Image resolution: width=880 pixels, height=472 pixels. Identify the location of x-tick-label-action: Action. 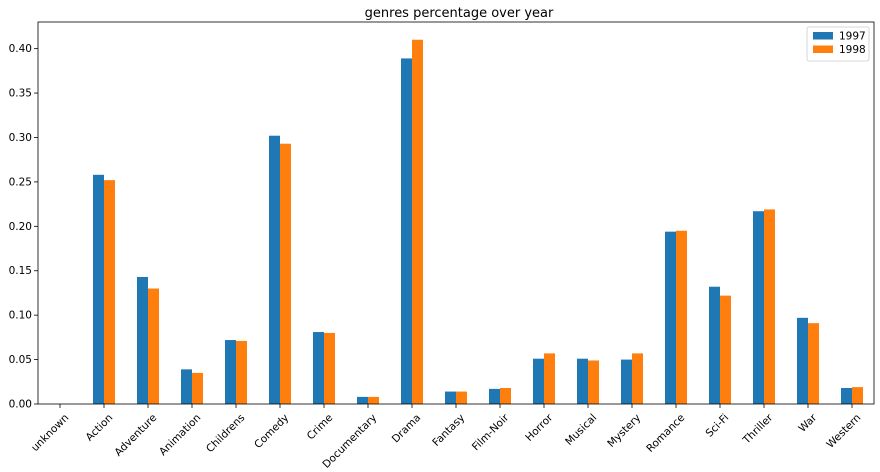
(100, 428).